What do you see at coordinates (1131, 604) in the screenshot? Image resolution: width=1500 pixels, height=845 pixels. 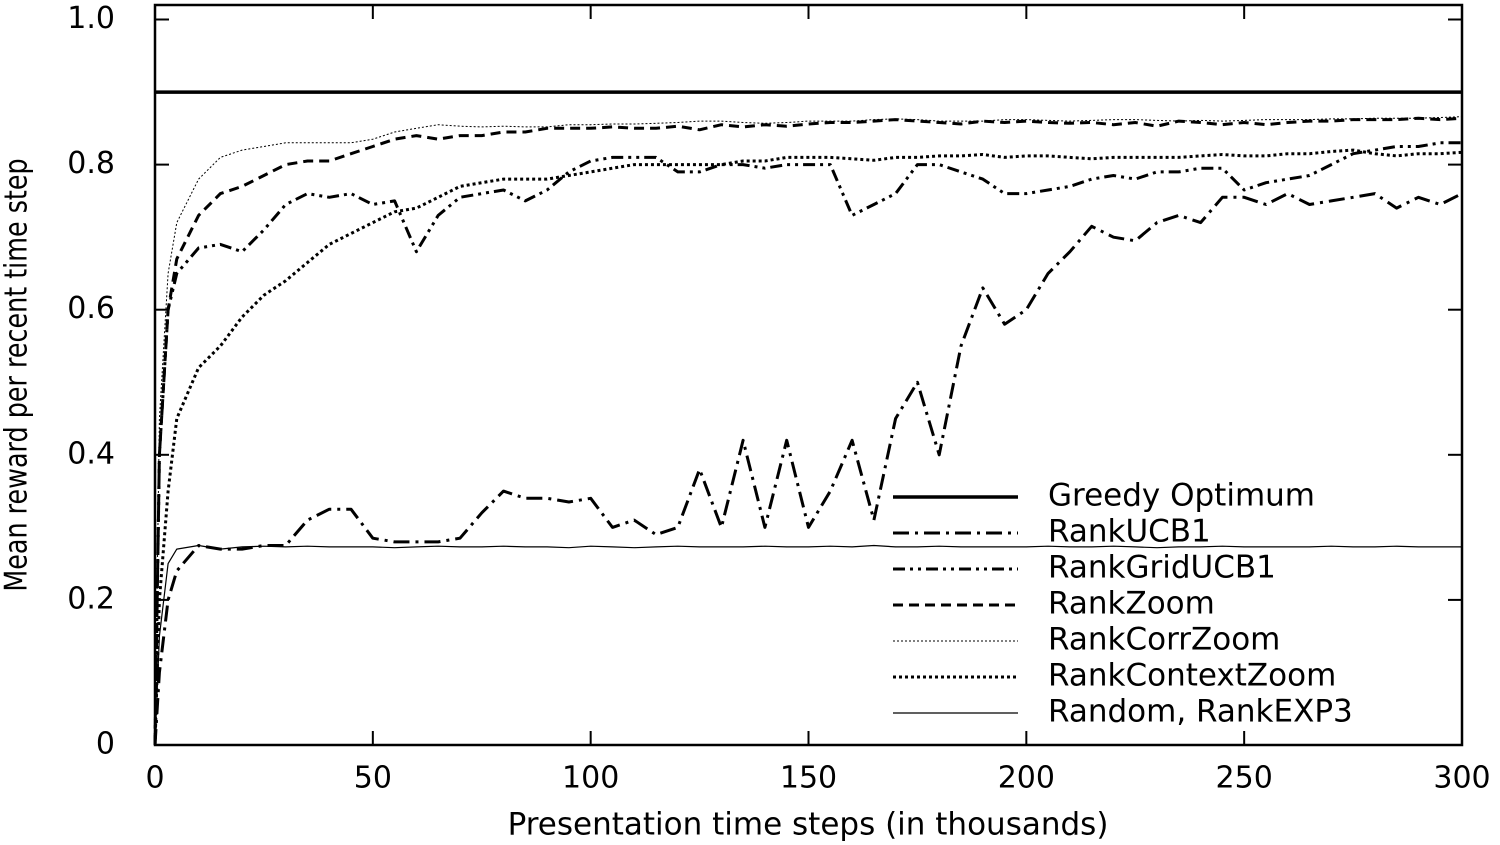 I see `legend-label: RankZoom` at bounding box center [1131, 604].